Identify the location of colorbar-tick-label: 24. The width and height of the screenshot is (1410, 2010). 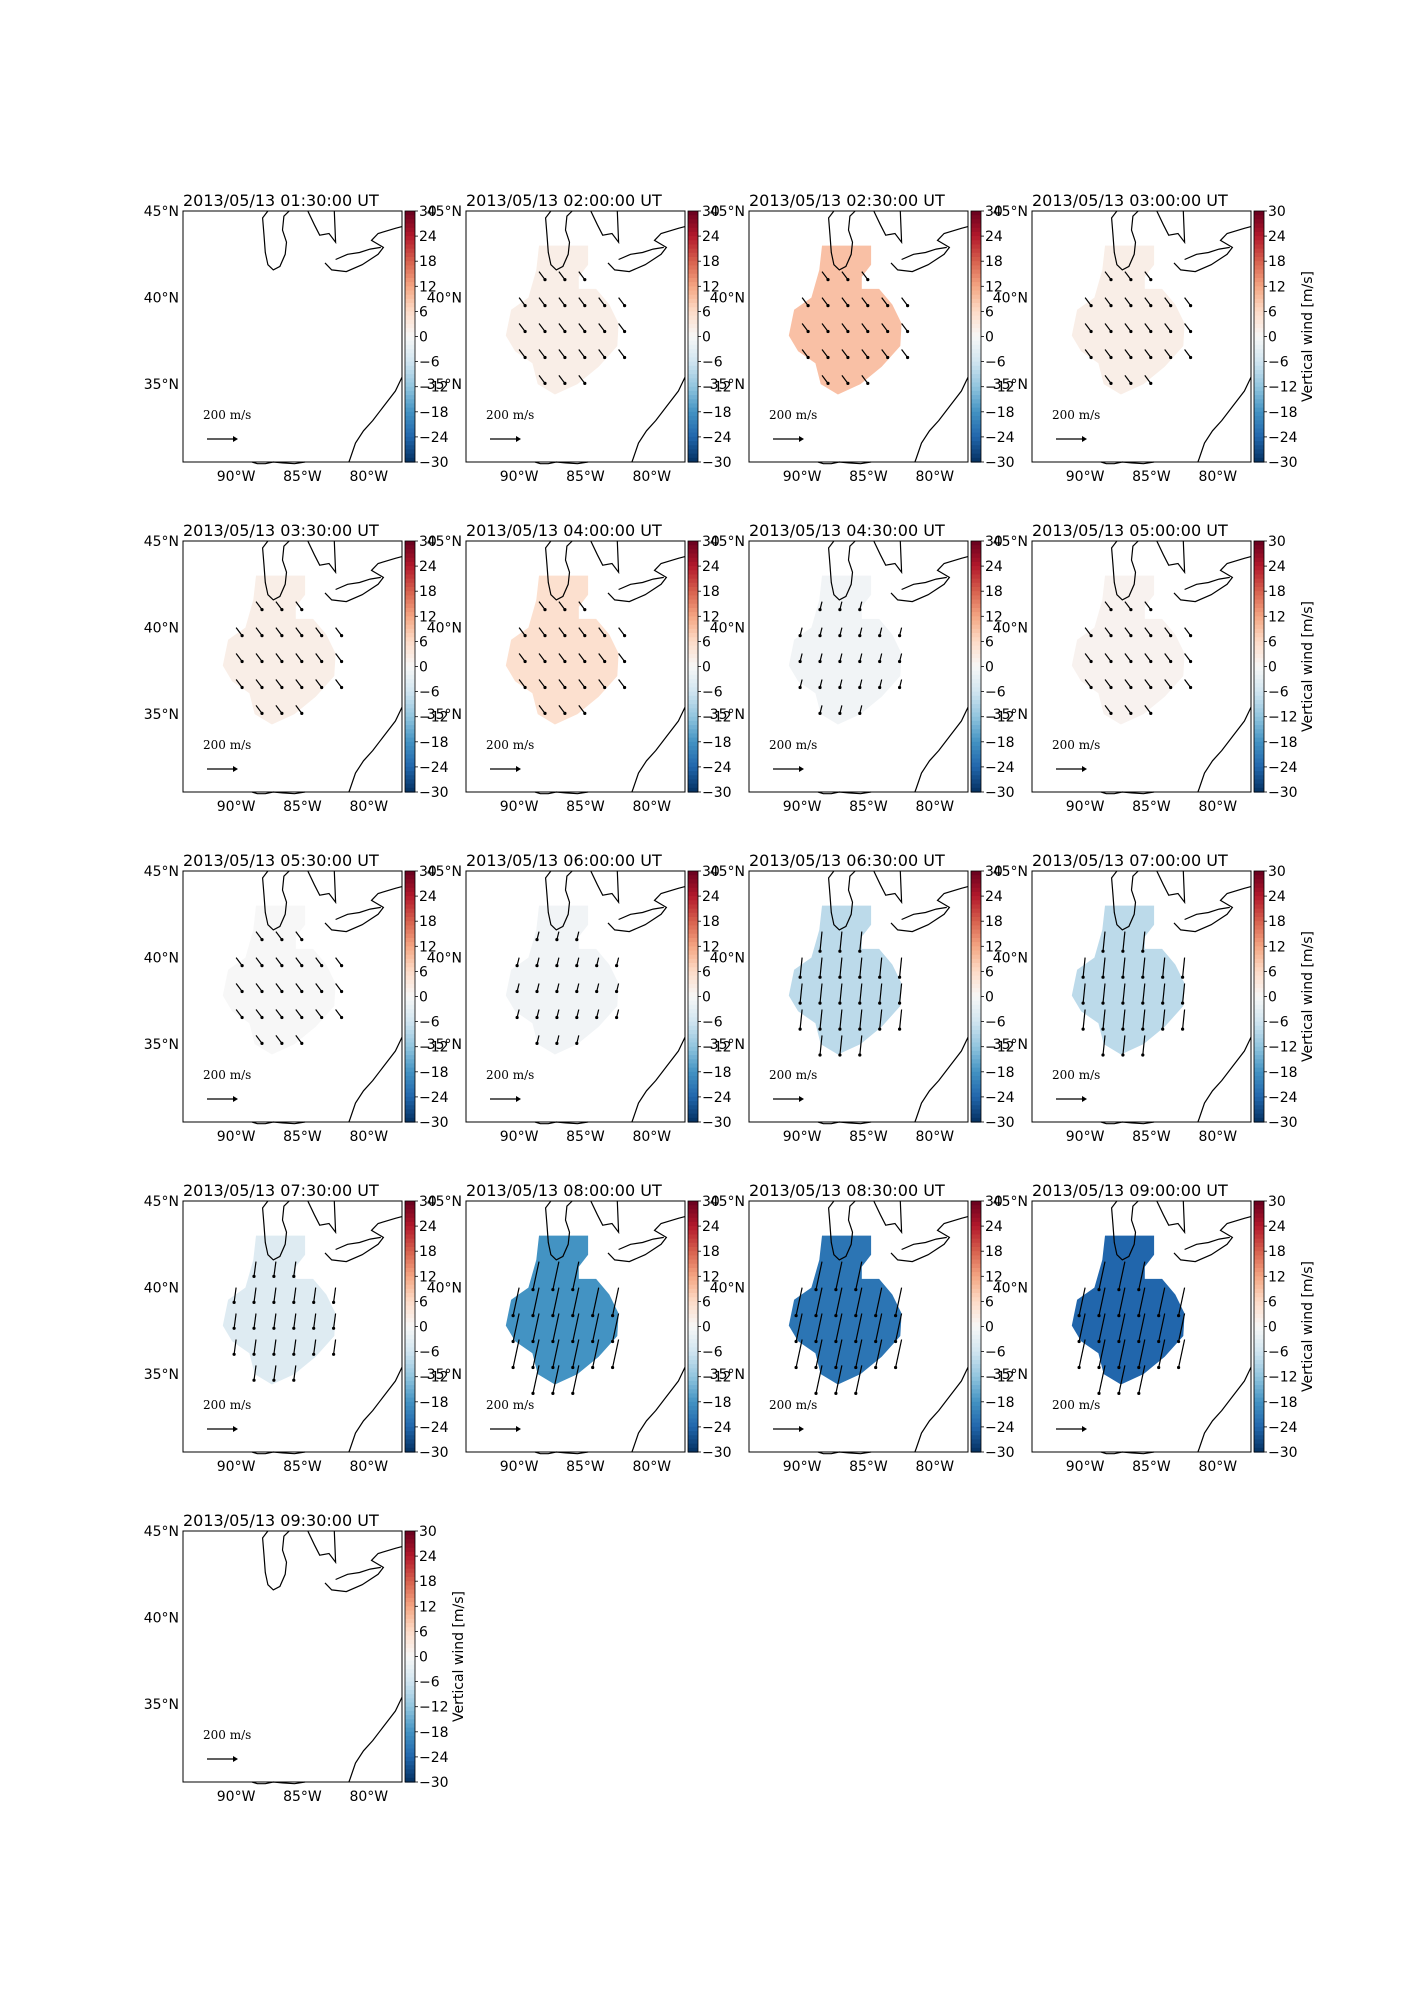
(428, 897).